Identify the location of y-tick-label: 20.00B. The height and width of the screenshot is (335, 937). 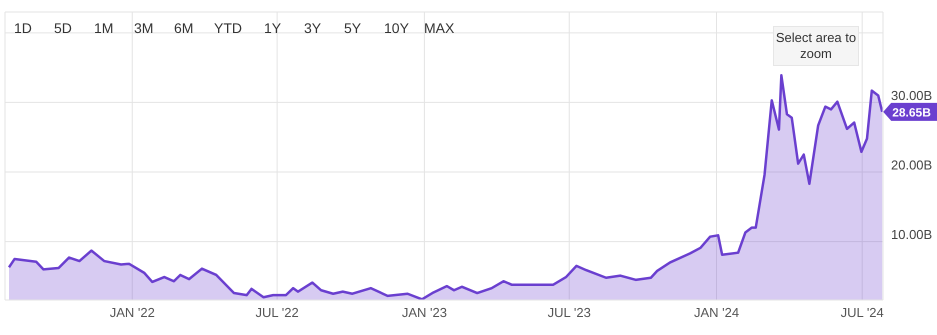
(911, 165).